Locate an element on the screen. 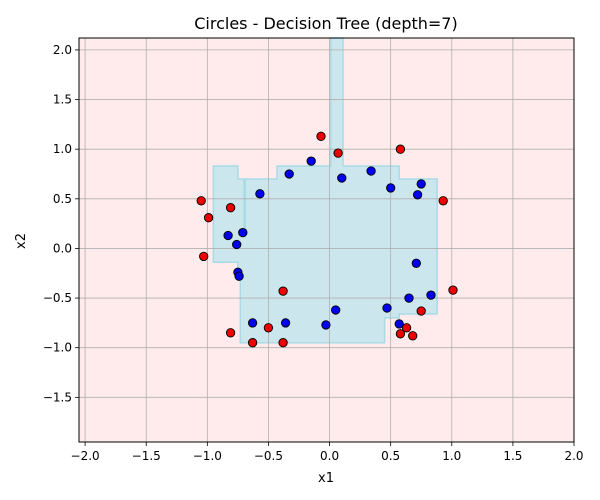 The width and height of the screenshot is (600, 500). y-tick-label: −1.5 is located at coordinates (57, 397).